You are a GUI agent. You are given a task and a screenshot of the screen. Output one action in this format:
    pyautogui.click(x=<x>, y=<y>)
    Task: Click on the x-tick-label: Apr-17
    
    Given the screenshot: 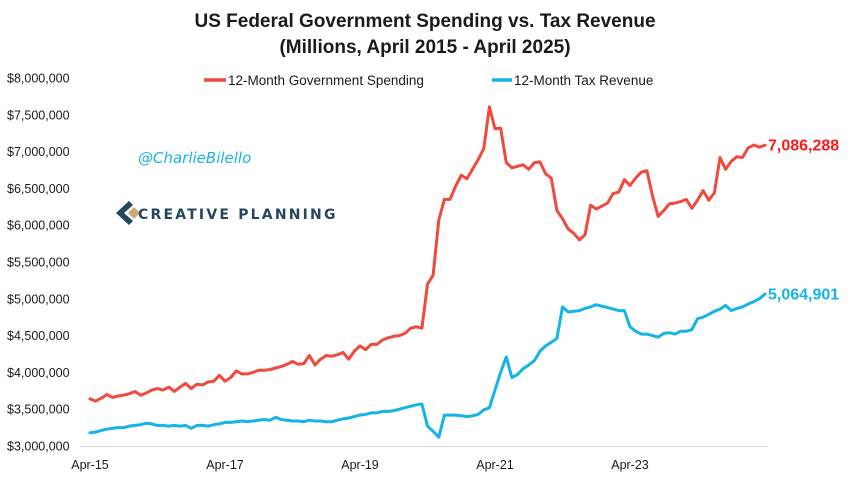 What is the action you would take?
    pyautogui.click(x=225, y=465)
    